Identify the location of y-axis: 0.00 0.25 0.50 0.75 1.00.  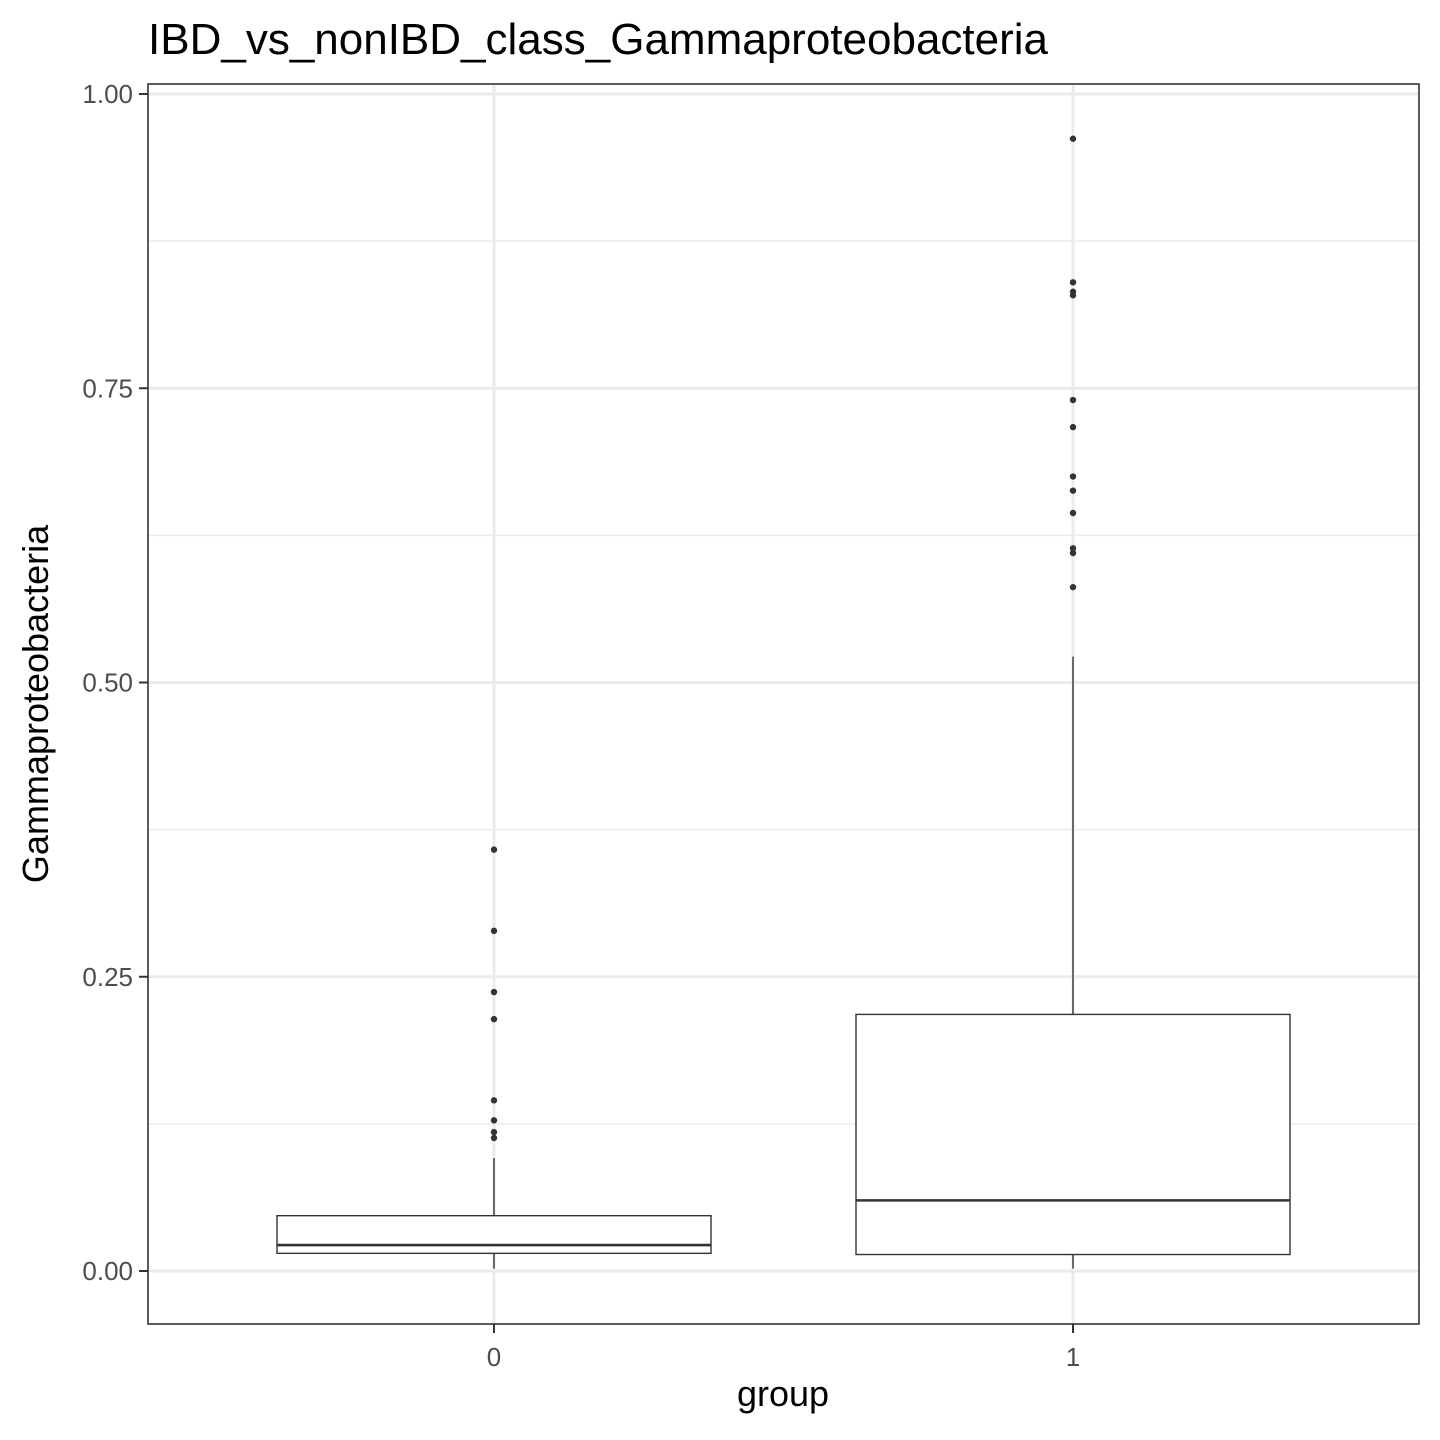
(115, 682).